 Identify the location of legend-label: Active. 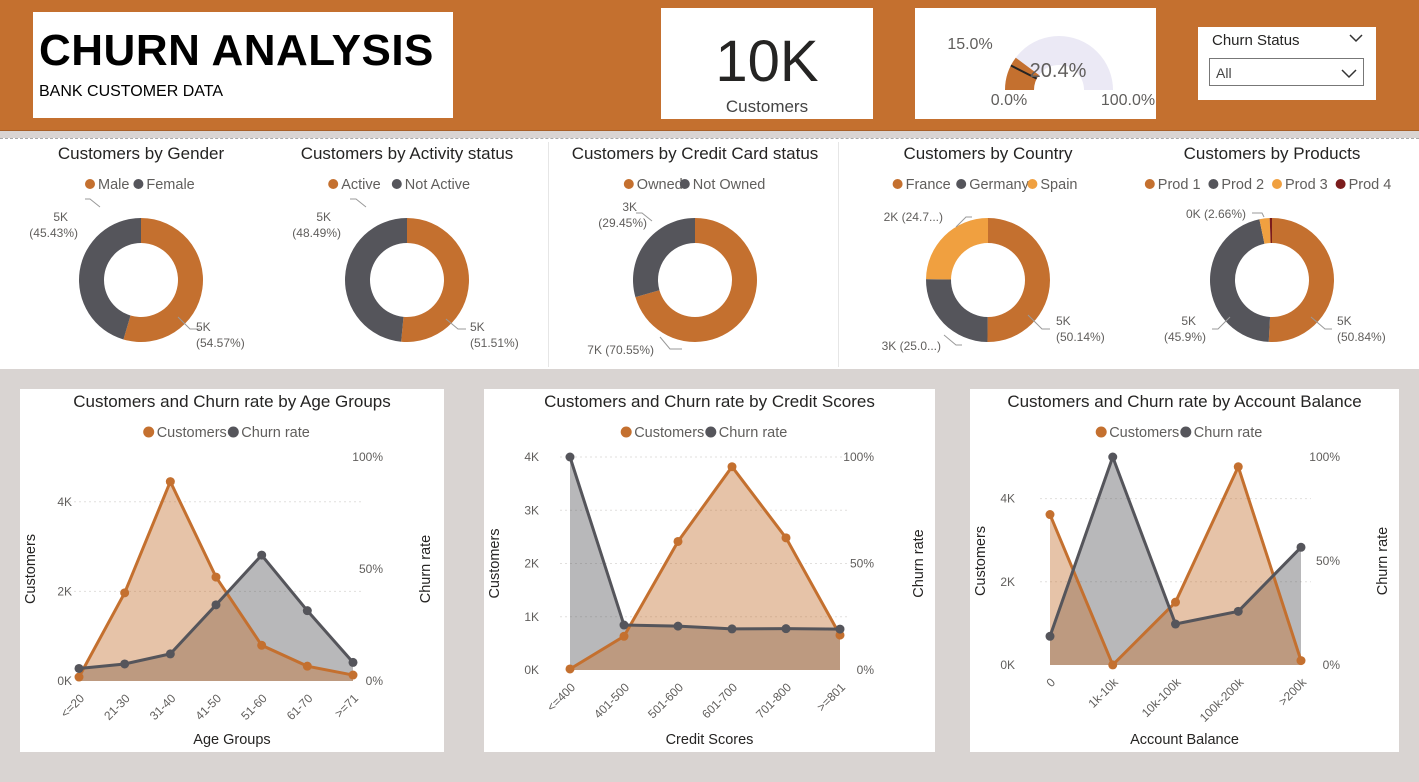
(361, 185).